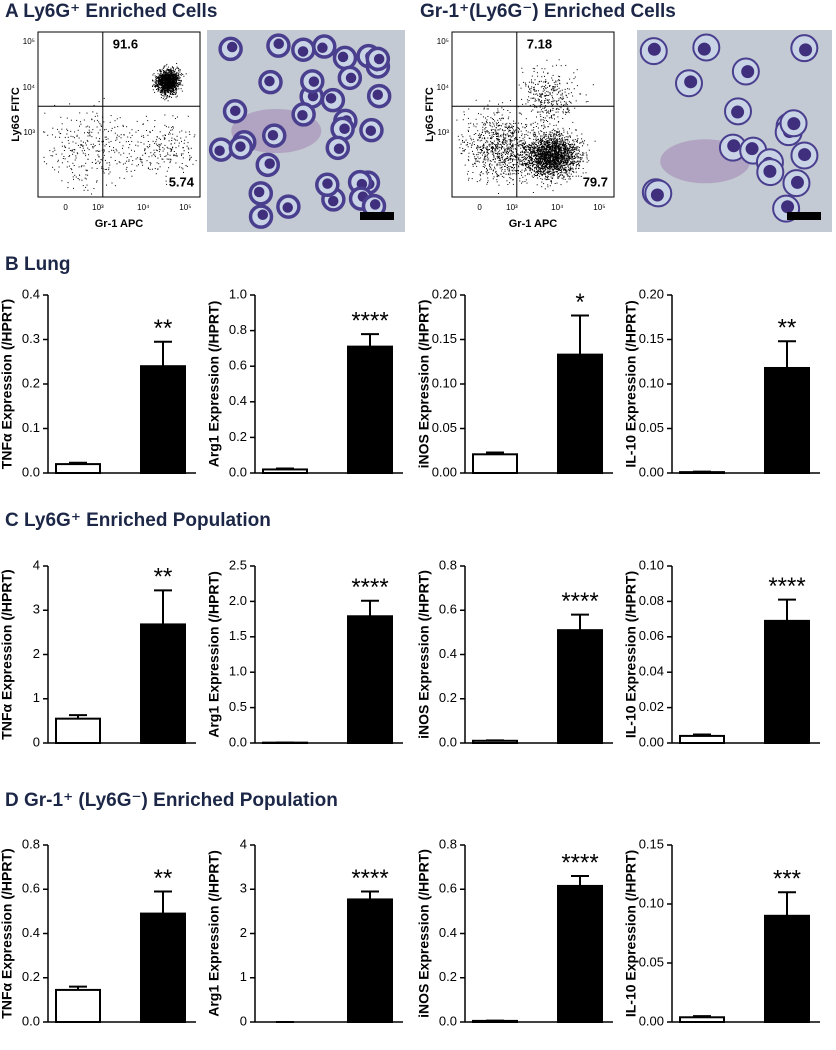 The image size is (836, 1050). I want to click on flow-x-tick-label: 10⁵, so click(185, 207).